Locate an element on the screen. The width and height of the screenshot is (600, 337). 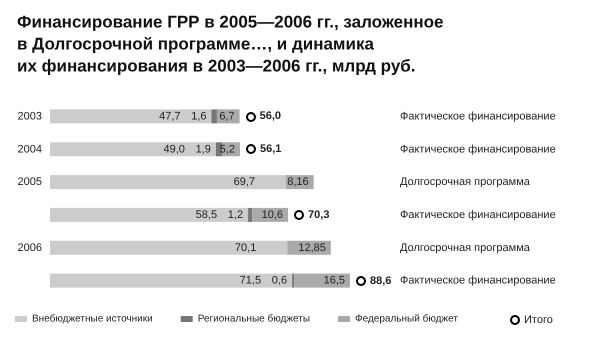
data-label: 1,2 is located at coordinates (236, 214).